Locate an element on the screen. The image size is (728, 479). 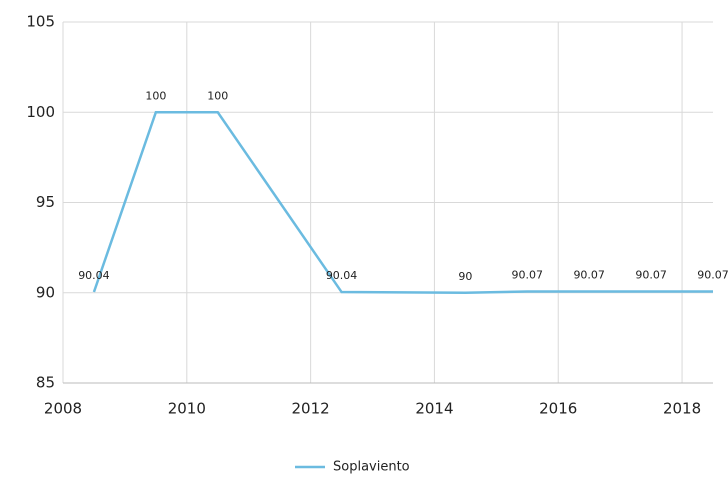
x-tick-label: 2012 is located at coordinates (311, 409).